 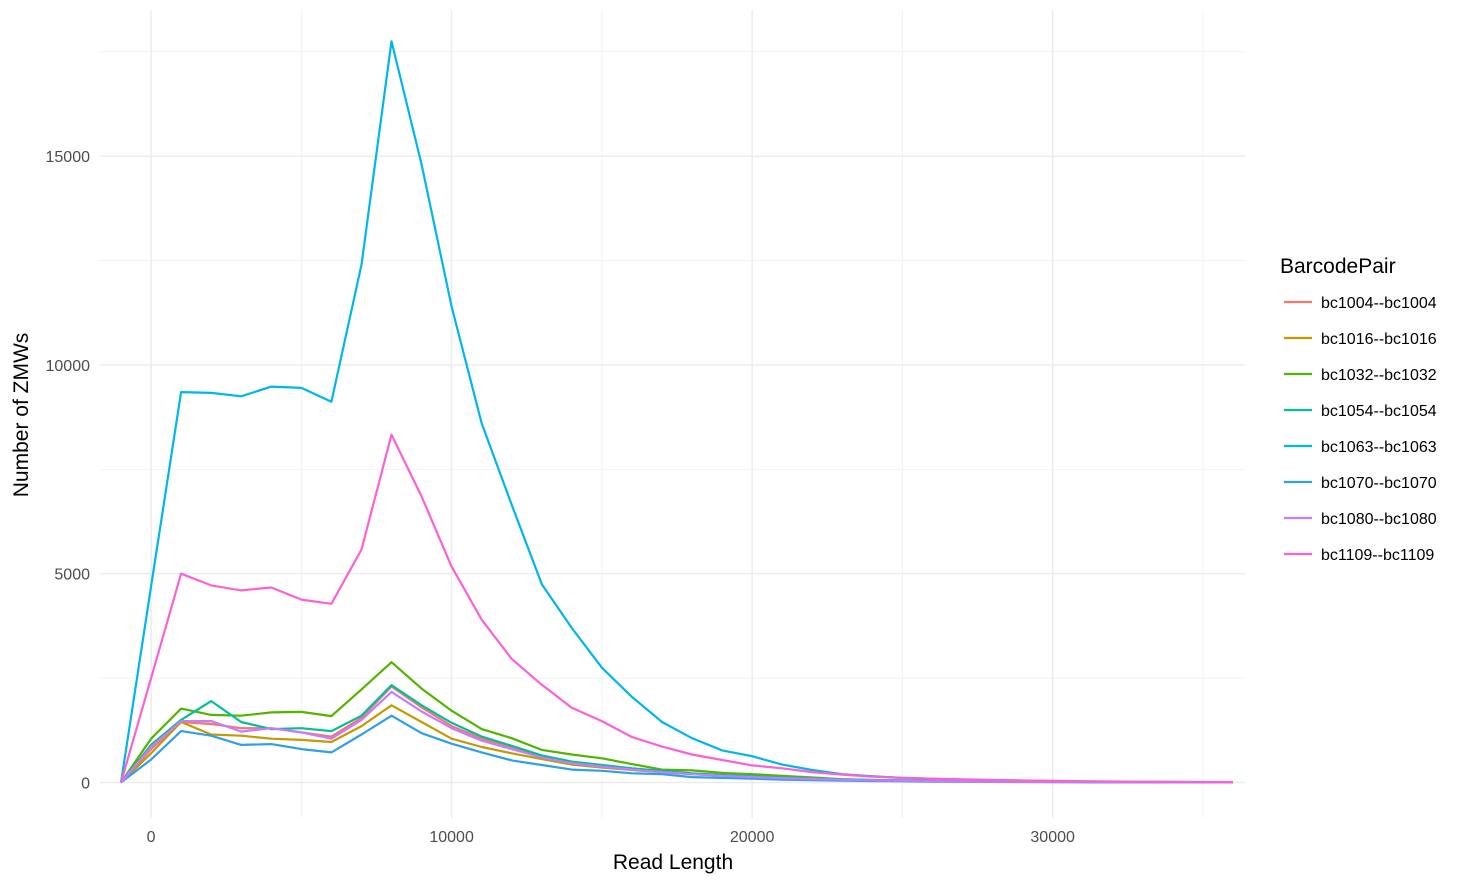 I want to click on legend-item: bc1063--bc1063, so click(x=1360, y=447).